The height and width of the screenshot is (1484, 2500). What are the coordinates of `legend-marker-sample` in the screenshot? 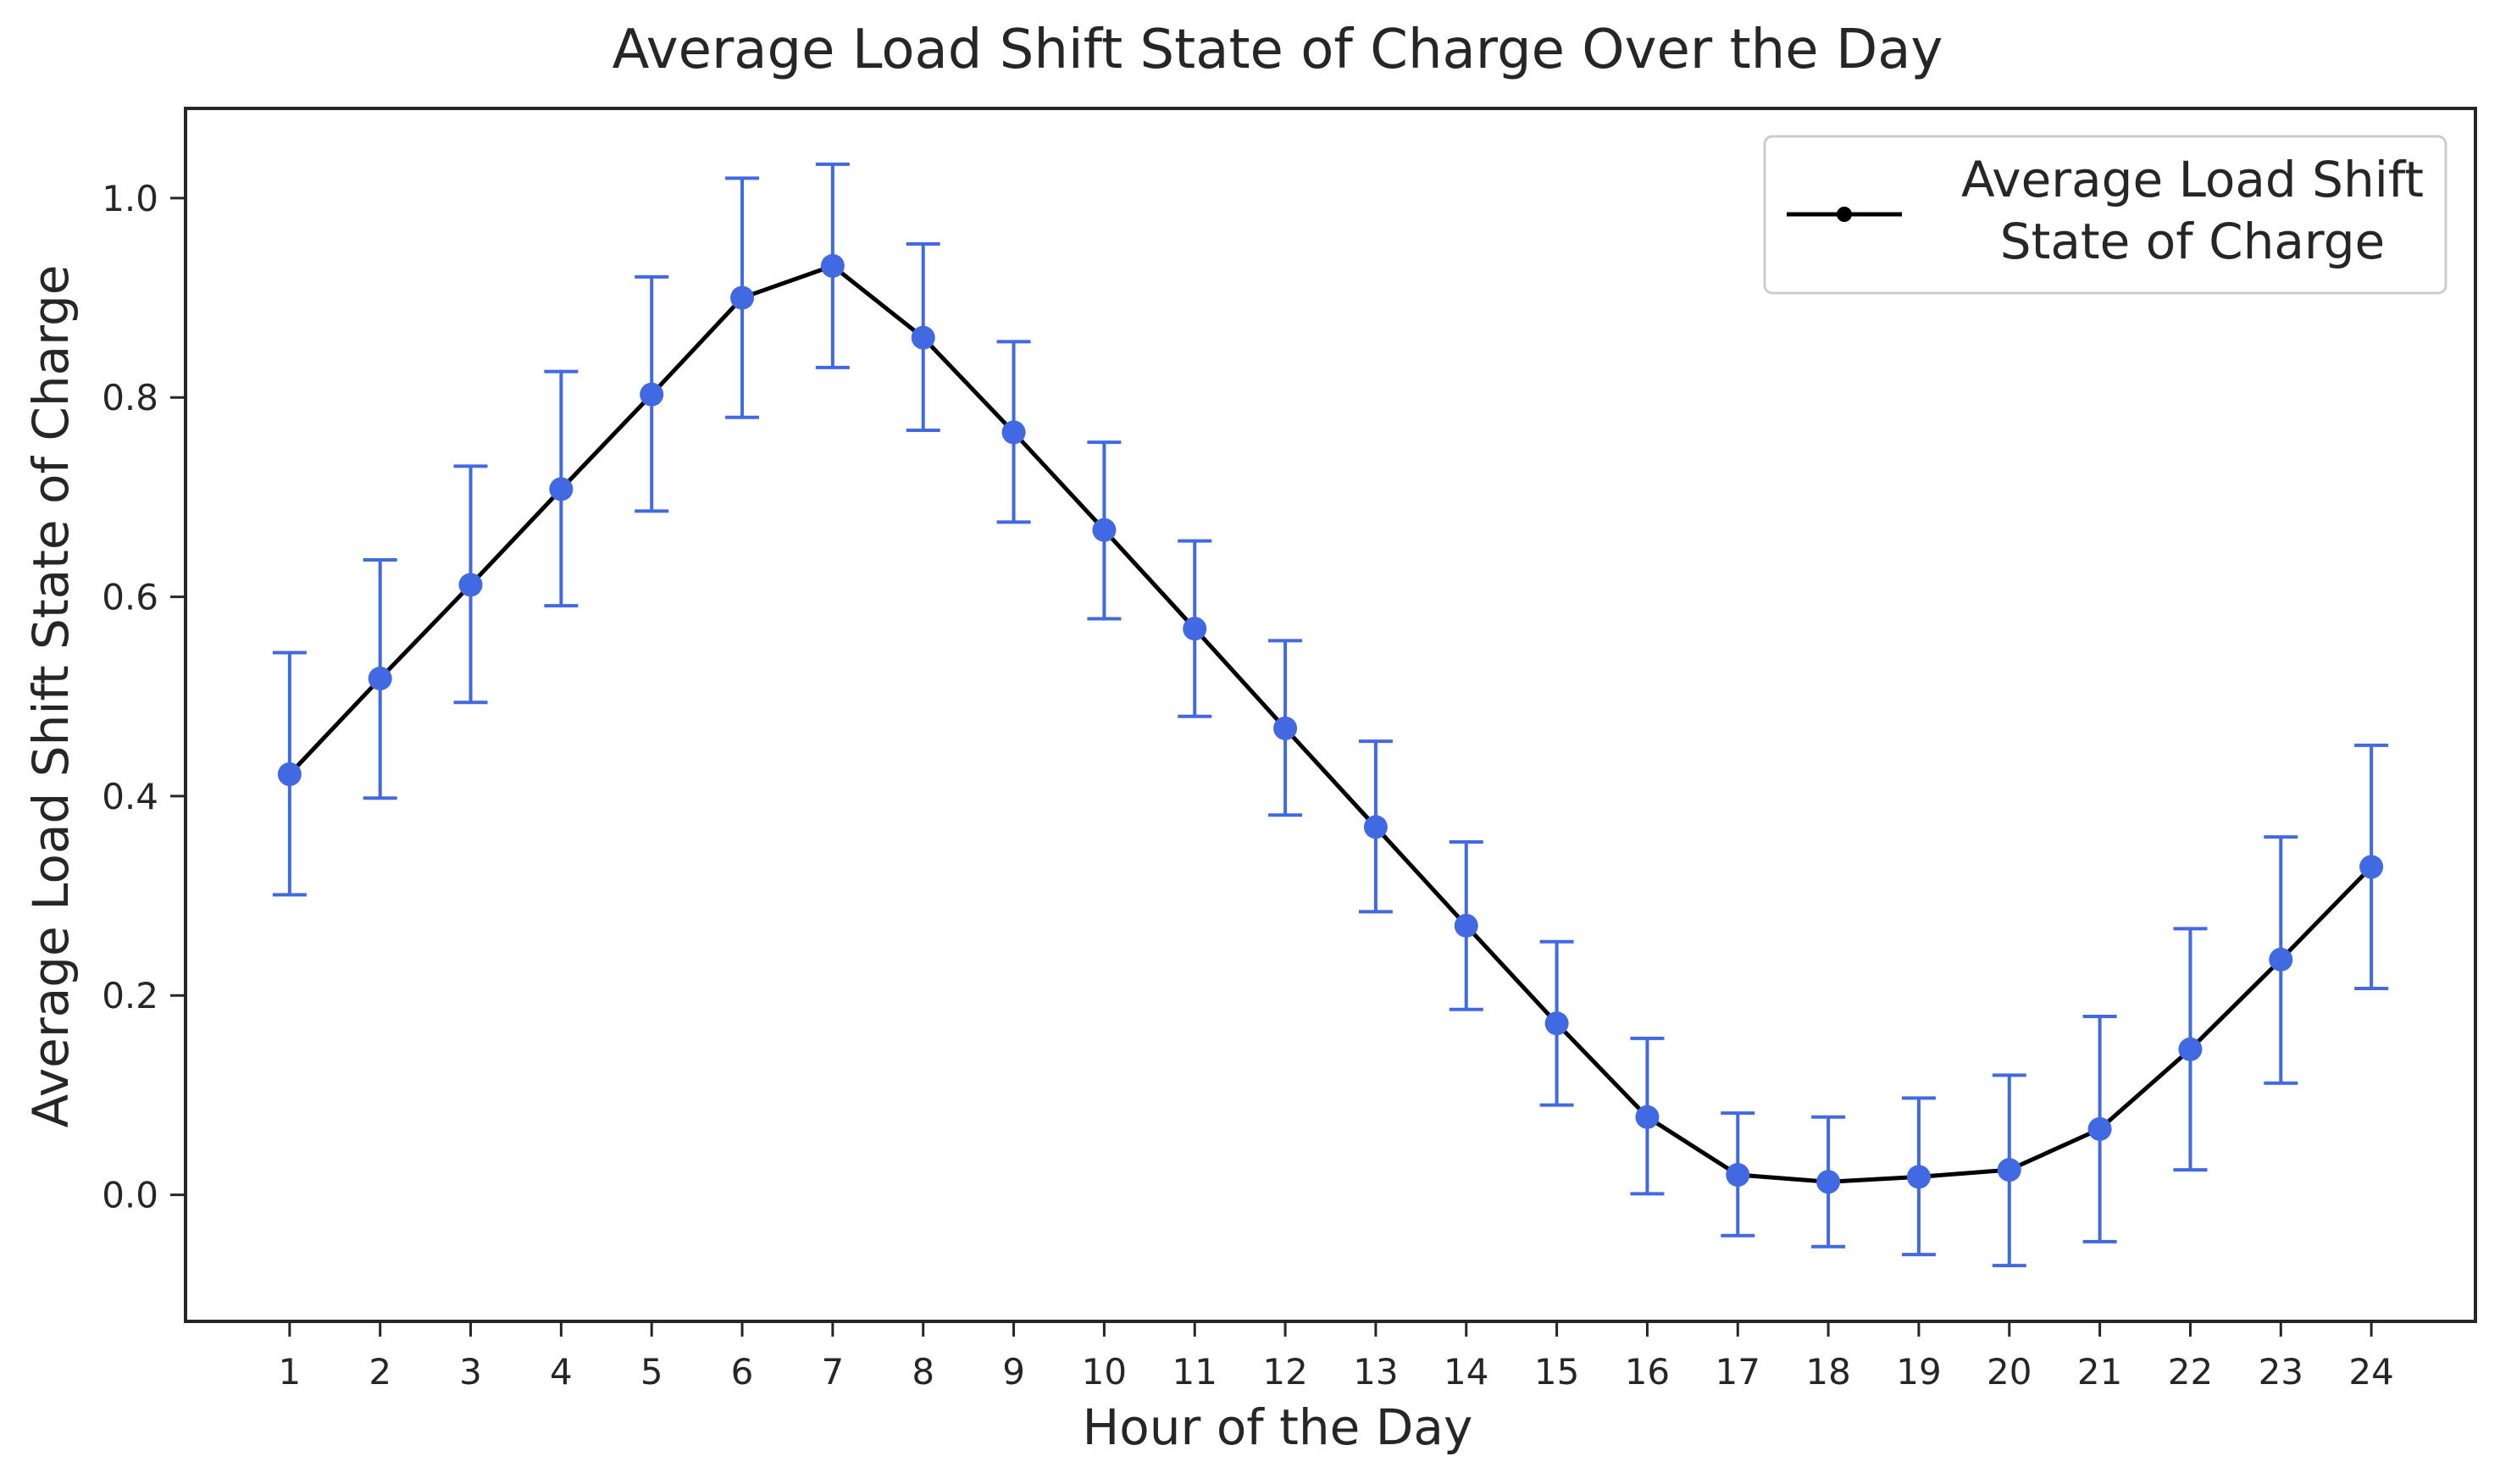 It's located at (1844, 214).